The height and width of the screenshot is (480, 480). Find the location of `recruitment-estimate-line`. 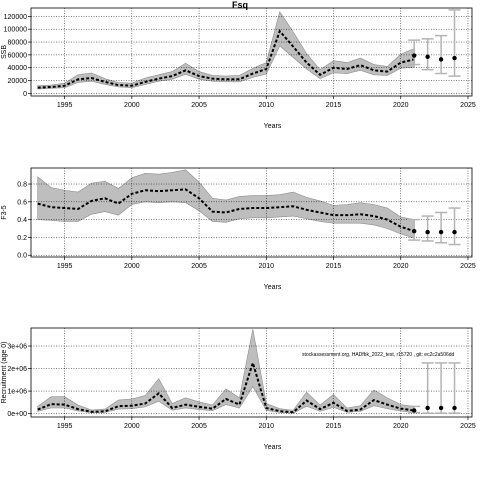

recruitment-estimate-line is located at coordinates (226, 386).